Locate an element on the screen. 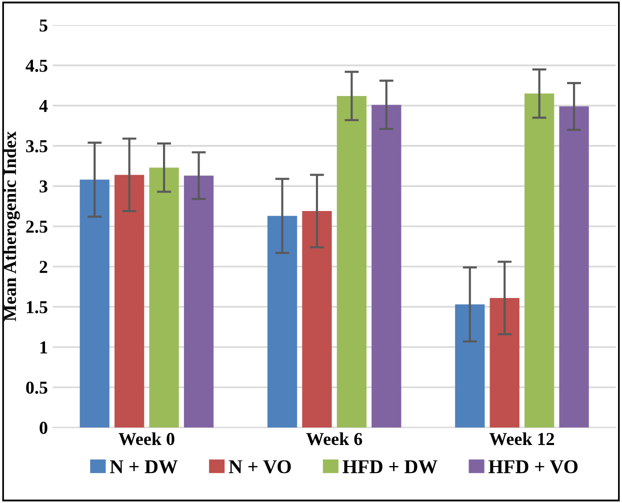 The image size is (622, 503). y-tick-label: 2.5 is located at coordinates (37, 226).